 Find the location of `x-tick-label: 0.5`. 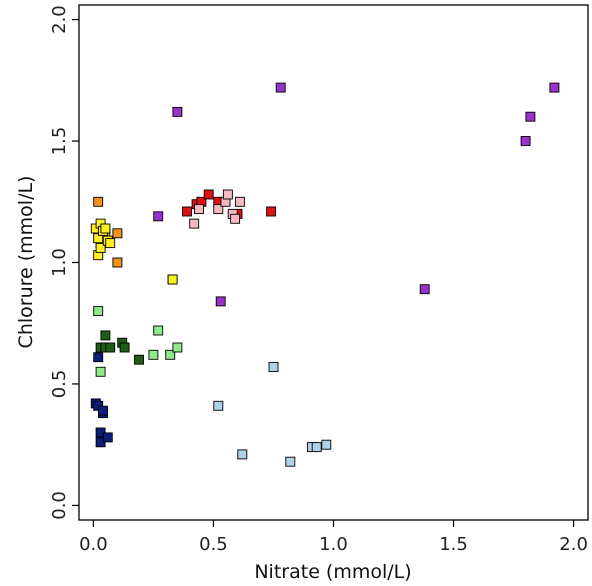

x-tick-label: 0.5 is located at coordinates (213, 544).